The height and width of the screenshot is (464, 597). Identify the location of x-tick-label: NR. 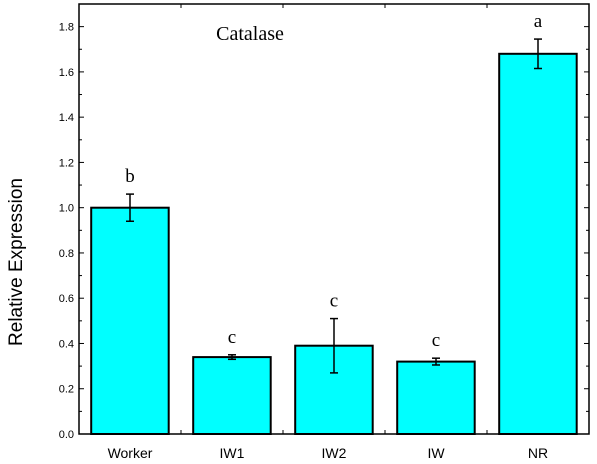
(538, 453).